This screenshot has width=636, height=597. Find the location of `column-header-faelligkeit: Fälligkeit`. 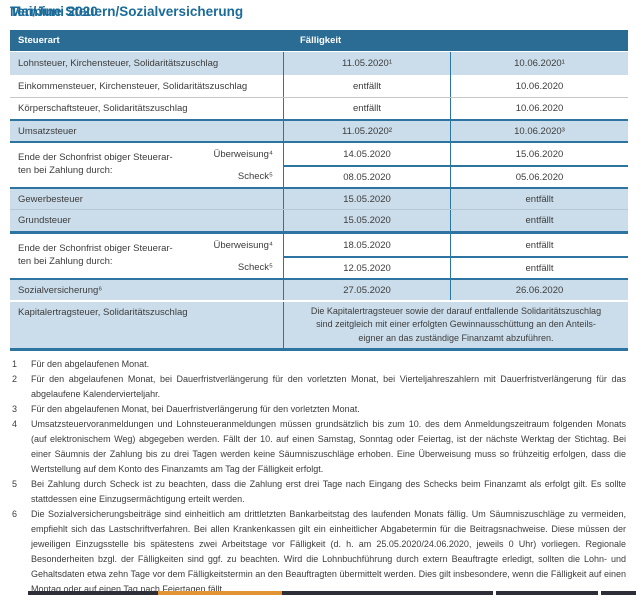

column-header-faelligkeit: Fälligkeit is located at coordinates (321, 40).